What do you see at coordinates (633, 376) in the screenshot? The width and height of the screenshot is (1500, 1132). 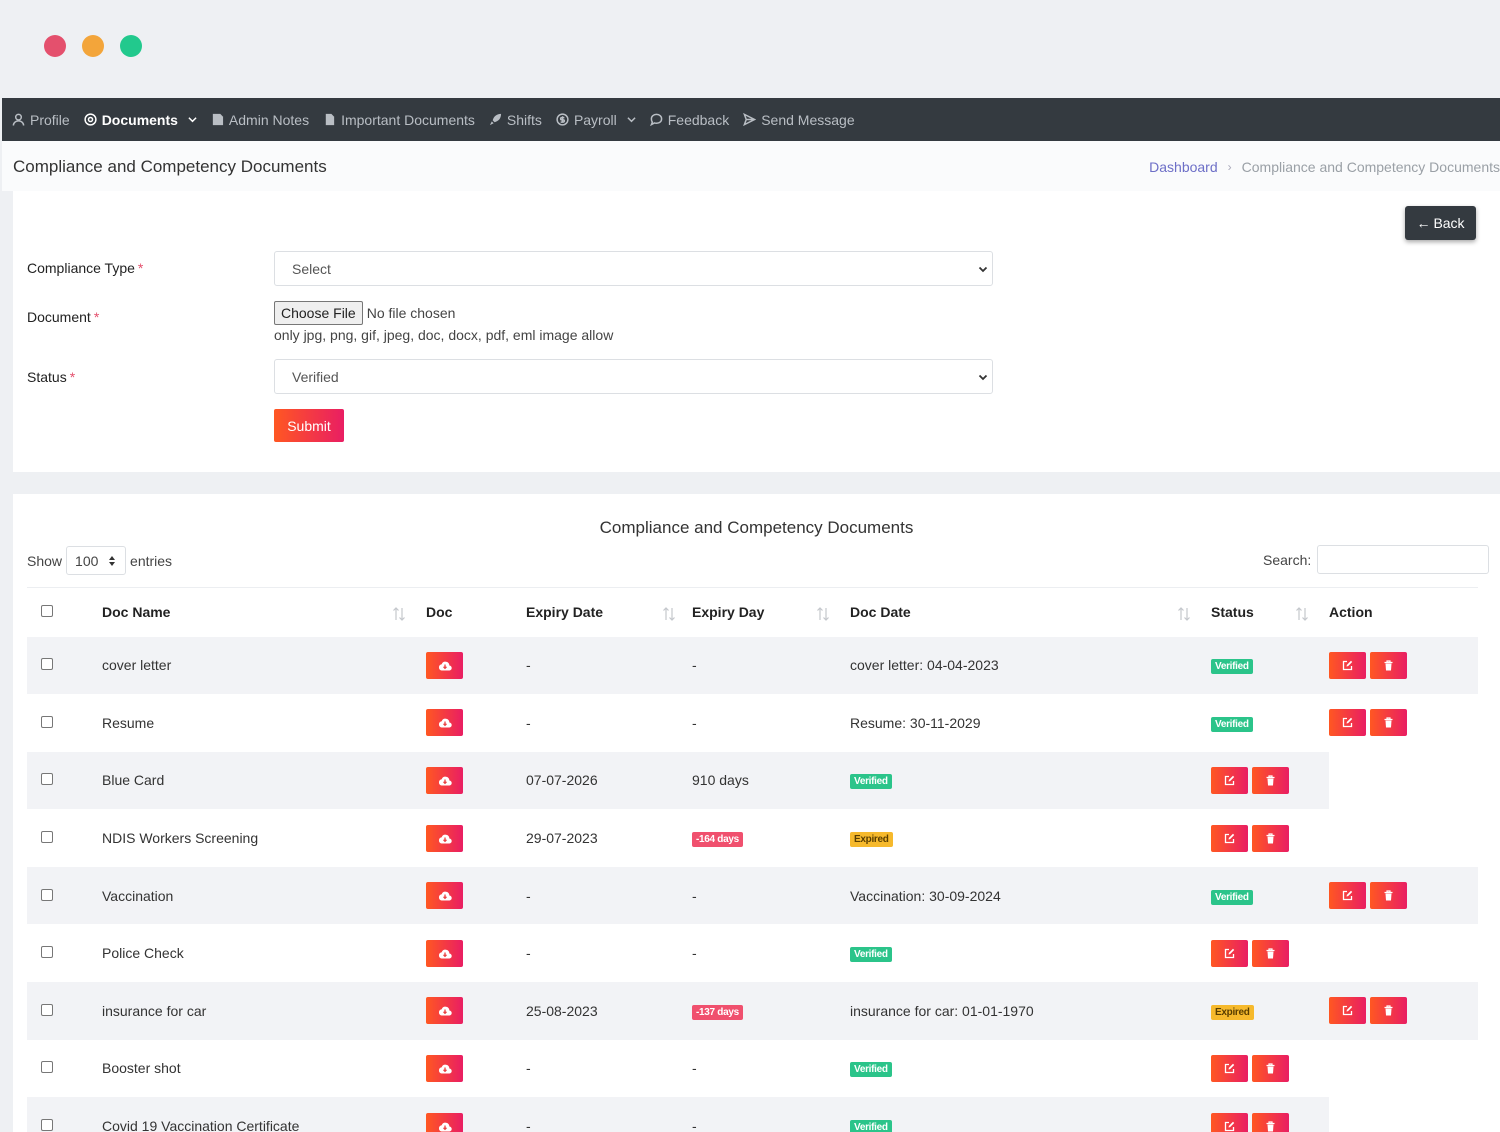 I see `status-select: Verified` at bounding box center [633, 376].